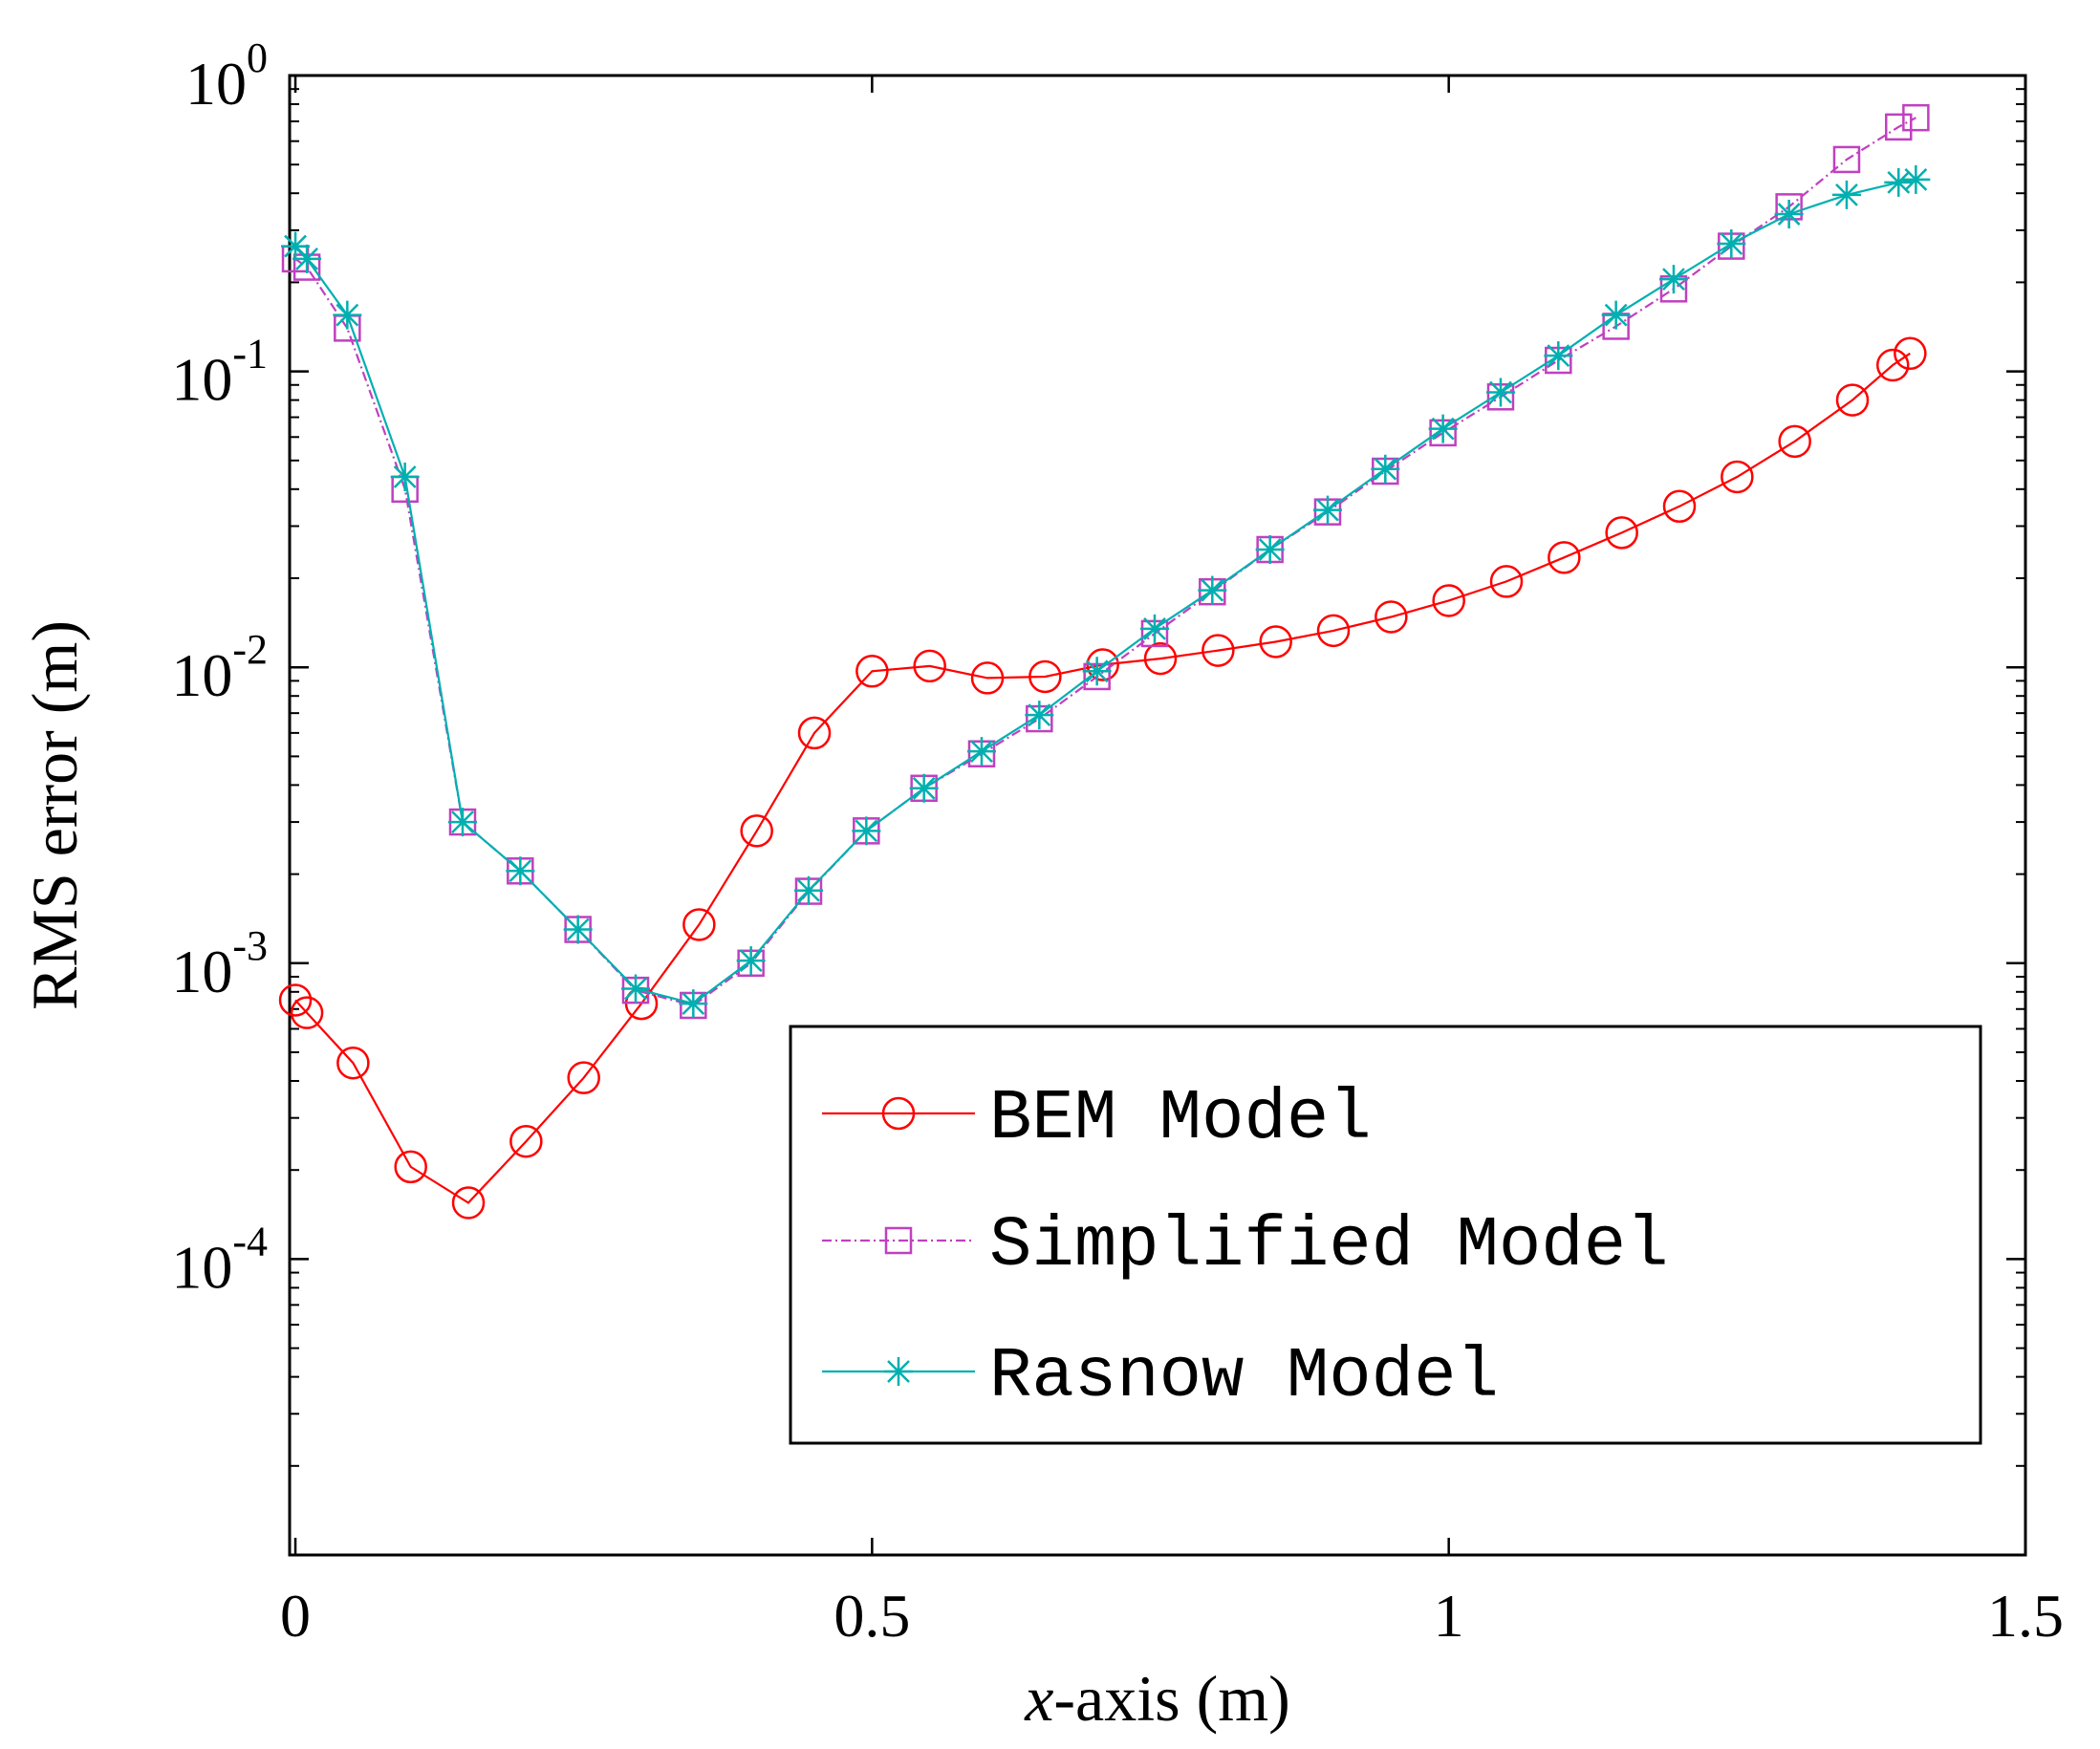  Describe the element at coordinates (898, 1113) in the screenshot. I see `legend-marker-bem-model` at that location.